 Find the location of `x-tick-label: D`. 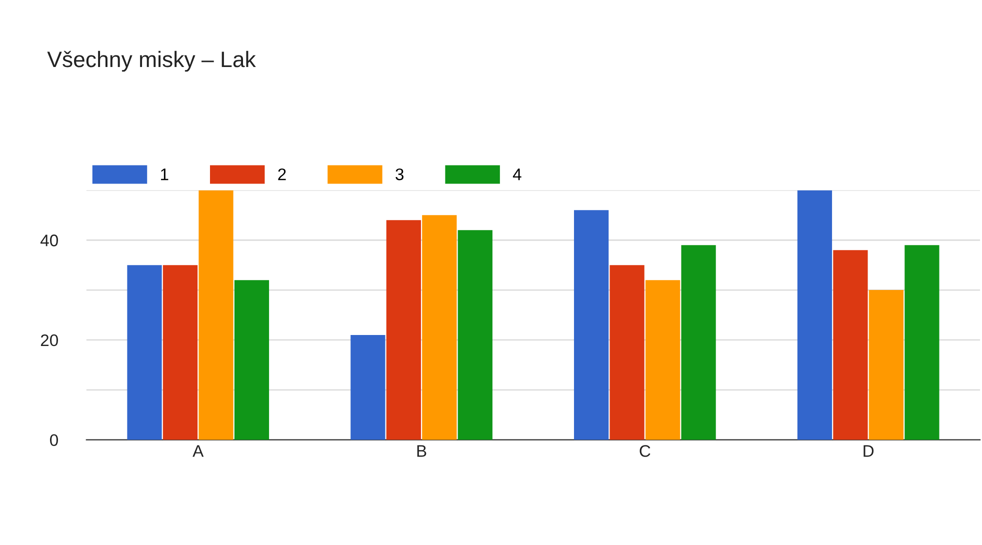

x-tick-label: D is located at coordinates (869, 451).